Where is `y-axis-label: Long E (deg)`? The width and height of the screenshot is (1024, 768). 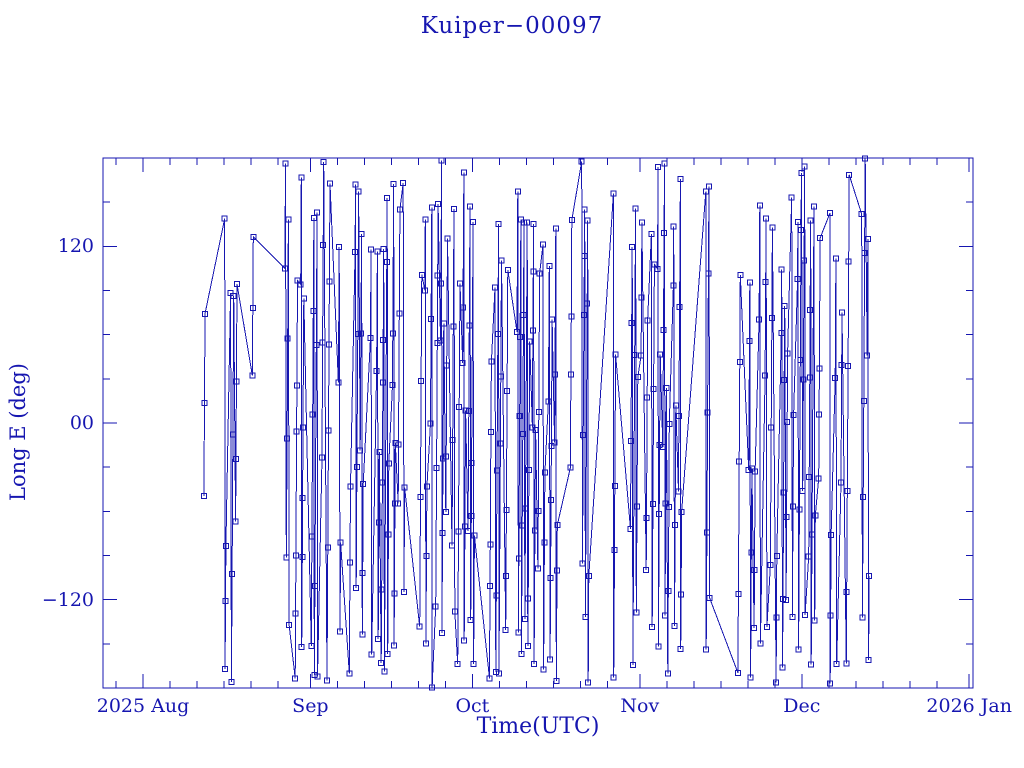 y-axis-label: Long E (deg) is located at coordinates (18, 432).